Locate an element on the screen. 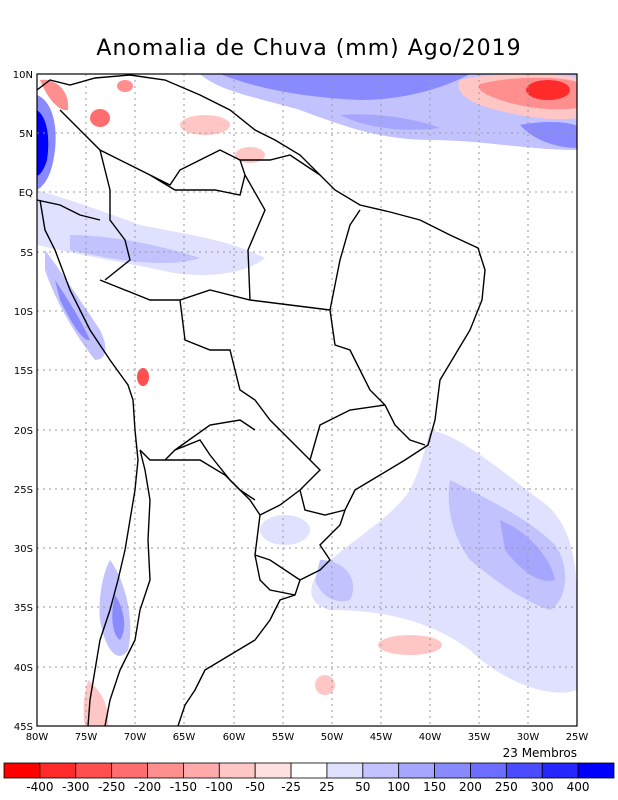  lat-tick-45s: 45S is located at coordinates (23, 727).